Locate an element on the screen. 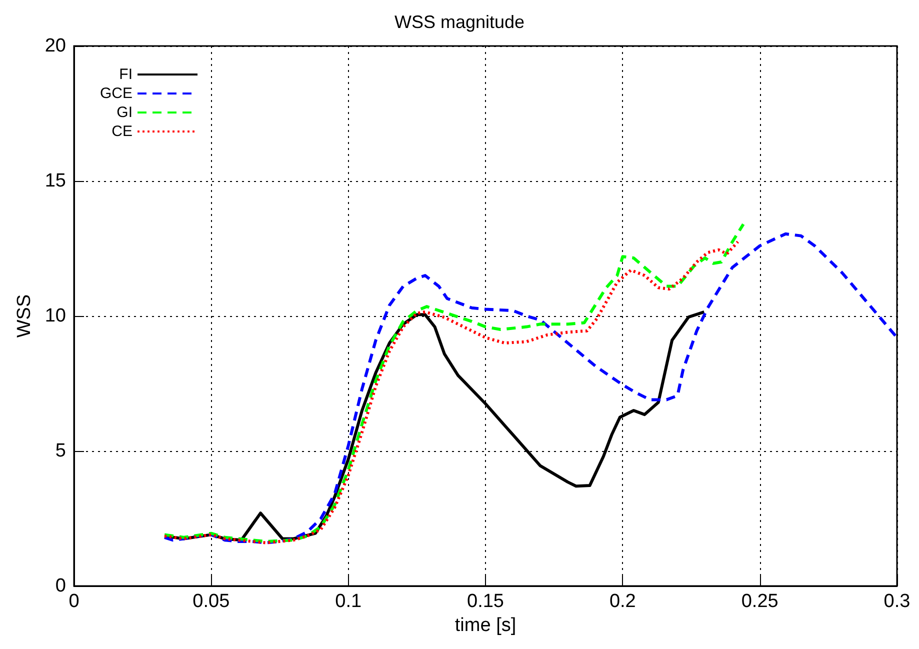 The width and height of the screenshot is (919, 649). x-axis-title: time [s] is located at coordinates (485, 625).